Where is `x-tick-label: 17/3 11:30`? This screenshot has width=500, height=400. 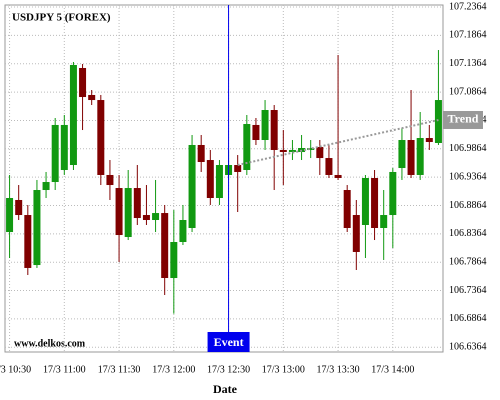
x-tick-label: 17/3 11:30 is located at coordinates (119, 369).